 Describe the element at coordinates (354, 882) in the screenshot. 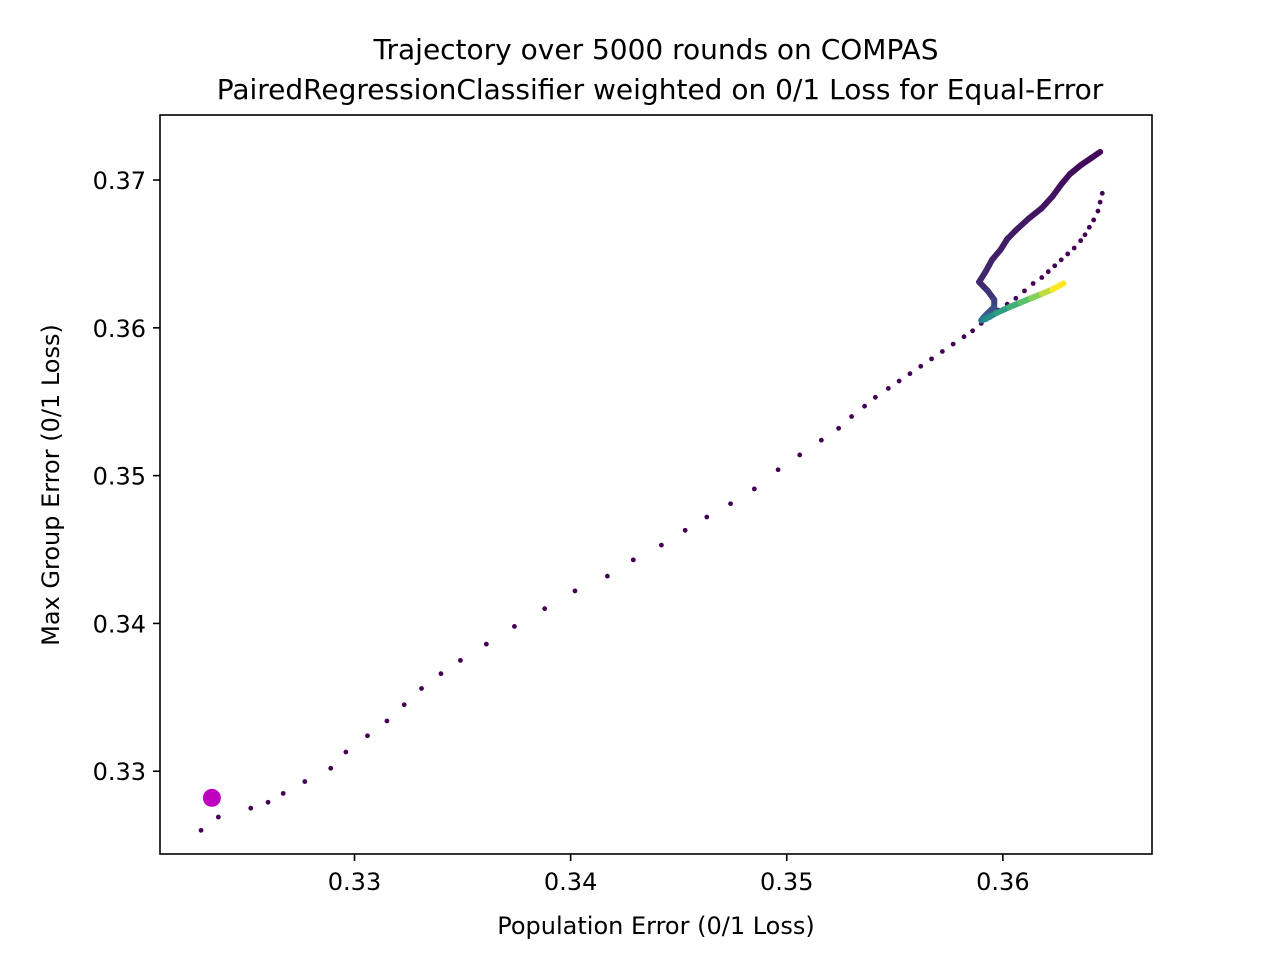

I see `x-tick-label: 0.33` at that location.